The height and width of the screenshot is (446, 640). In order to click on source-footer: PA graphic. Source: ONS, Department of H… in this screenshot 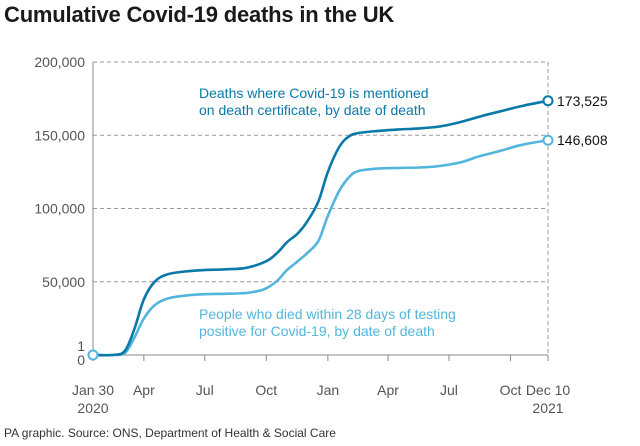, I will do `click(170, 433)`.